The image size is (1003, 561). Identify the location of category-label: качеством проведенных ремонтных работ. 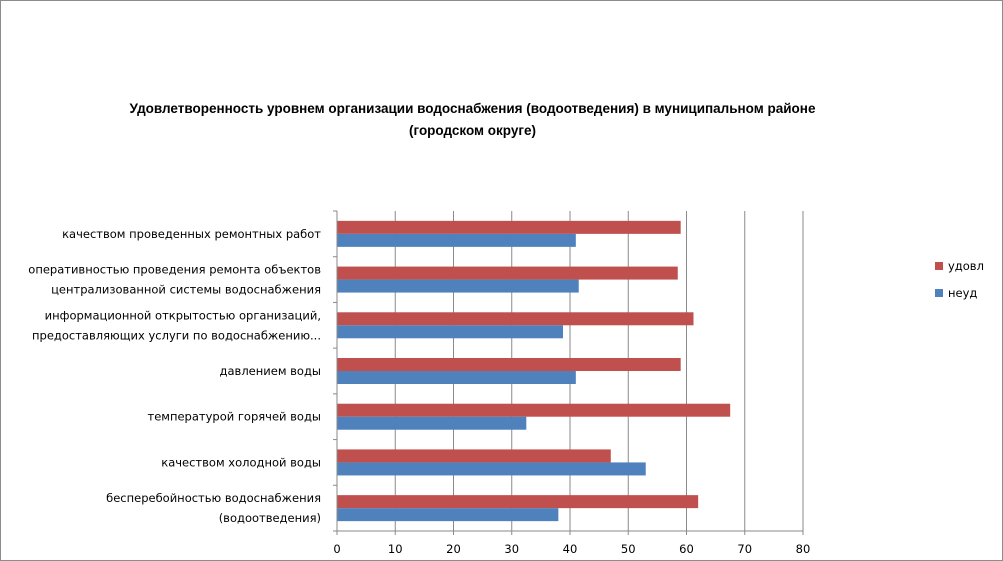
(191, 234).